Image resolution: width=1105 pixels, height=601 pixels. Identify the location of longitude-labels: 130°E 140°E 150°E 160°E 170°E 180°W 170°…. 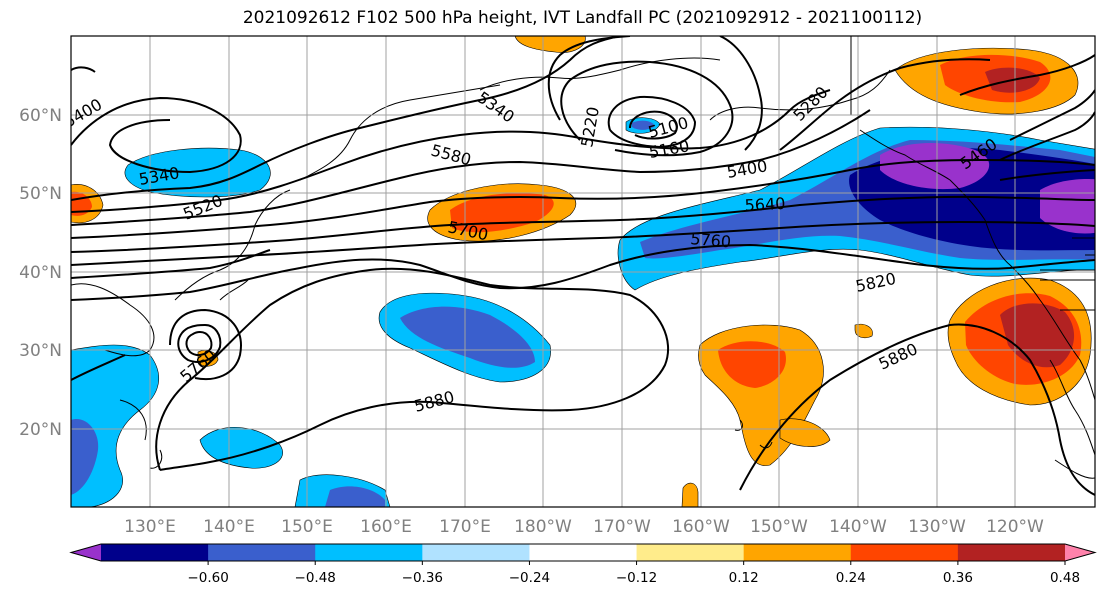
(584, 527).